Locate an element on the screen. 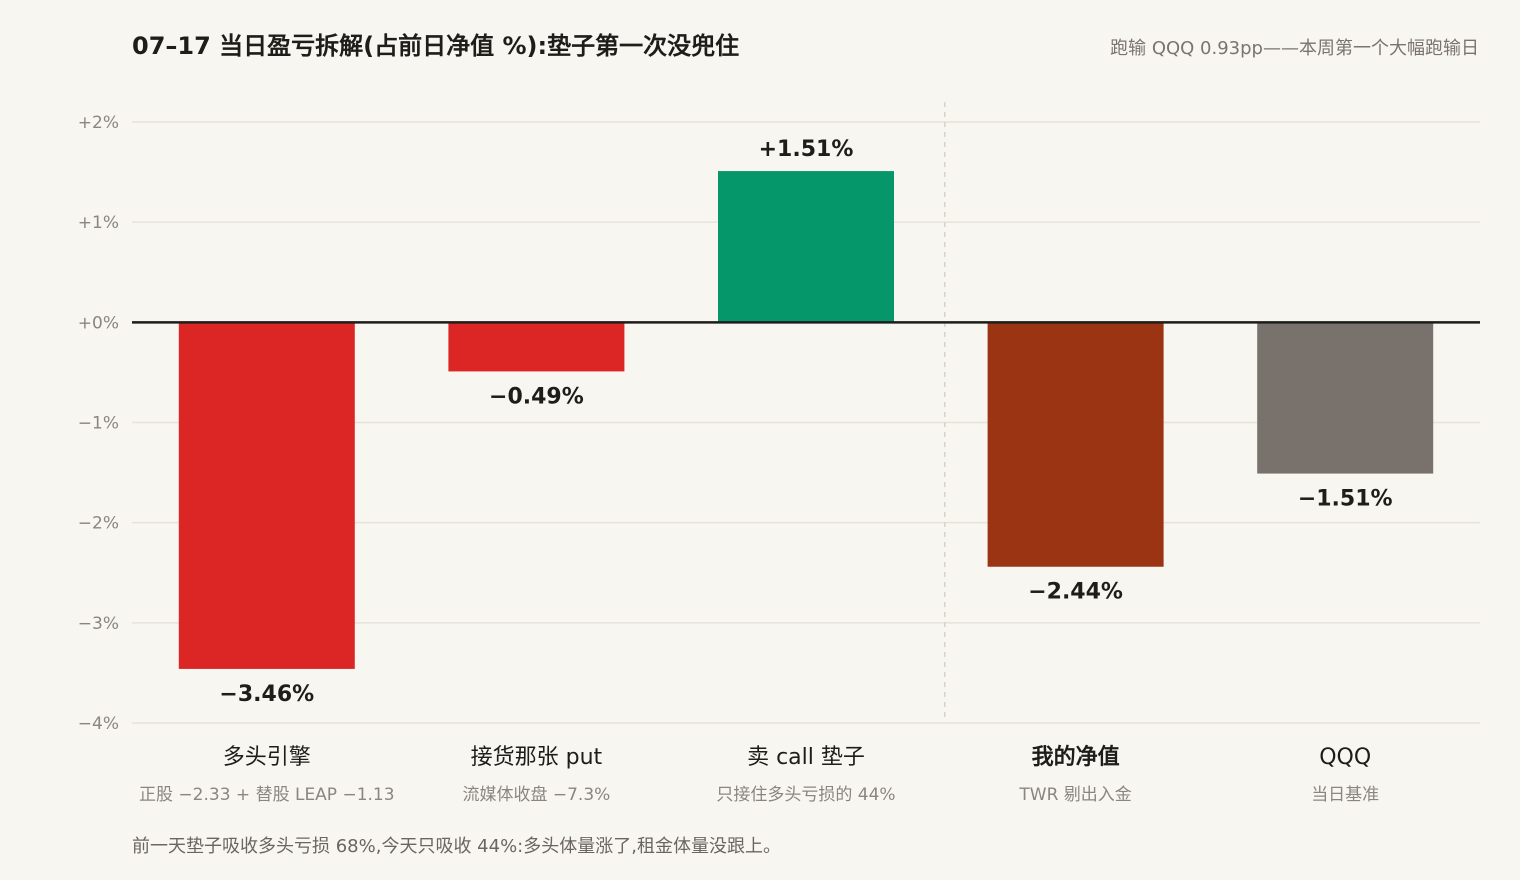 This screenshot has height=880, width=1520. category-sublabel: TWR 剔出入金 is located at coordinates (1074, 795).